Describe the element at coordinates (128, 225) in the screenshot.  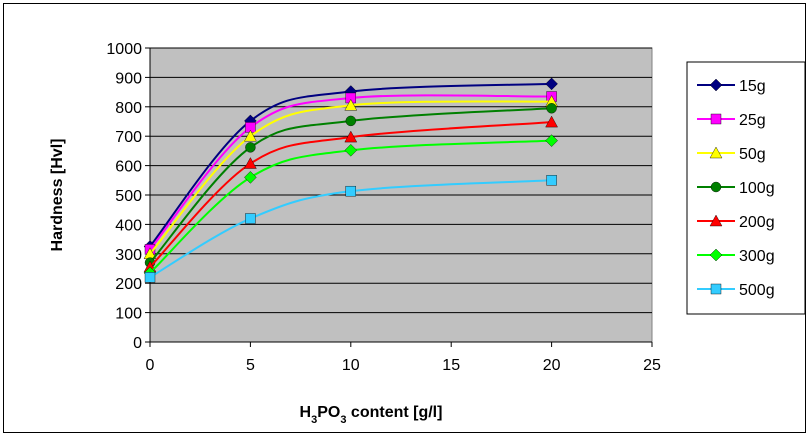
I see `y-tick-label: 400` at that location.